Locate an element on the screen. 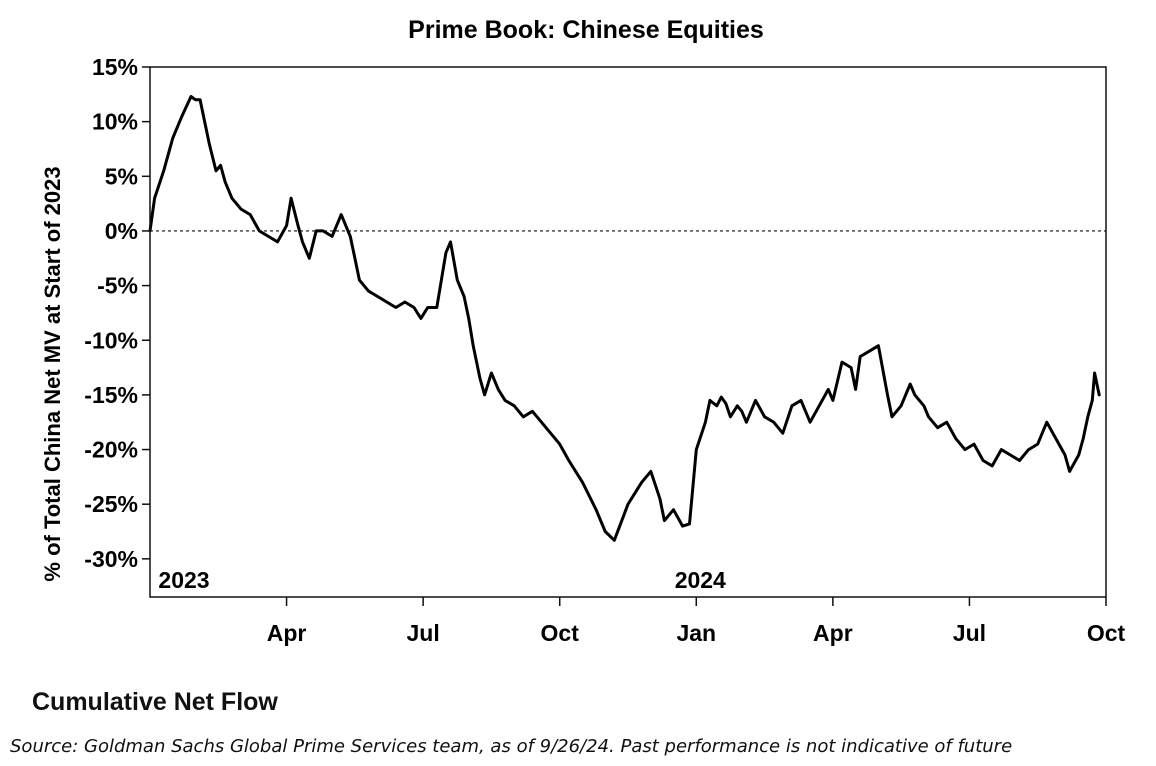 Image resolution: width=1156 pixels, height=766 pixels. y-axis-label: % of Total China Net MV at Start of 2023 is located at coordinates (52, 373).